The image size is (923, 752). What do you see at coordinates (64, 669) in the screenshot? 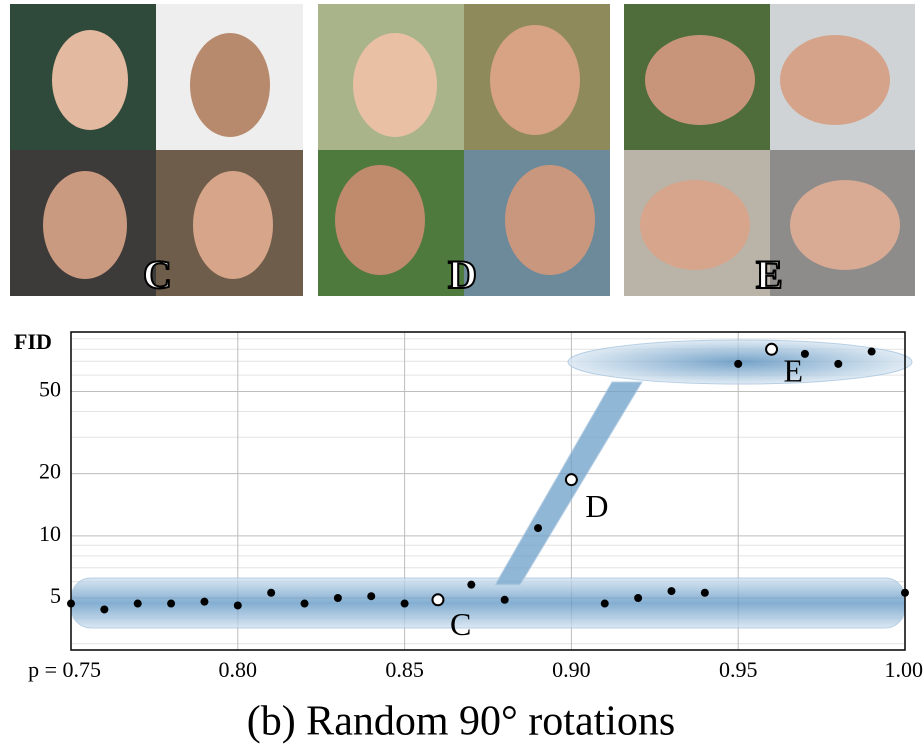
I see `x-tick-label: p = 0.75` at bounding box center [64, 669].